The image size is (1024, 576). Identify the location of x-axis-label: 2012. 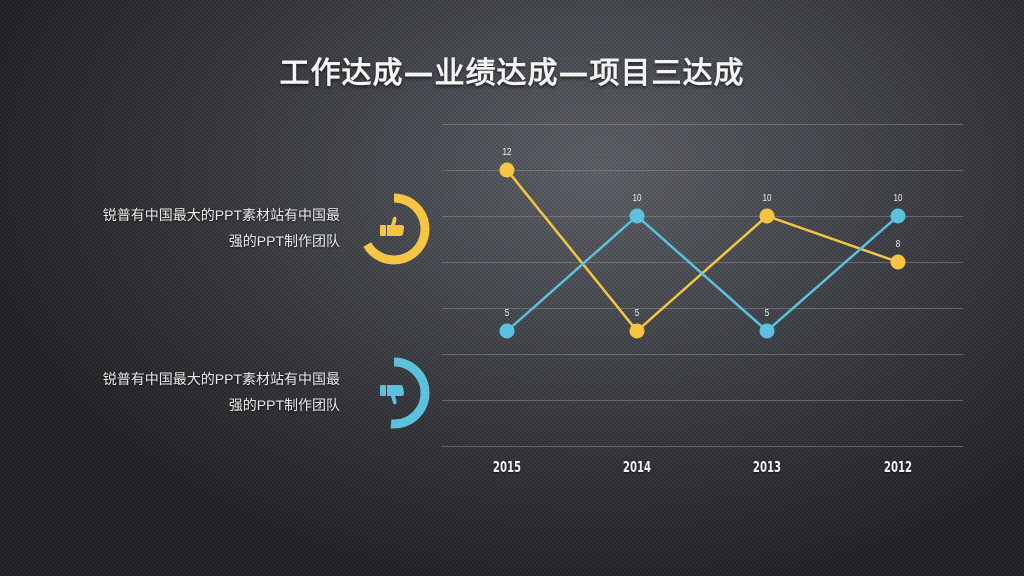
(898, 467).